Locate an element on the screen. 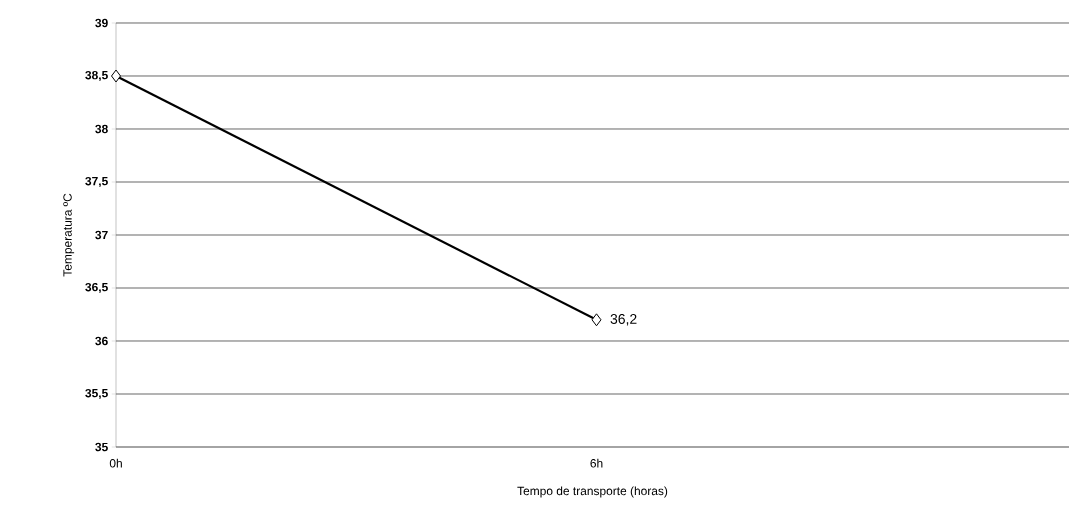  x-axis-title: Tempo de transporte (horas) is located at coordinates (592, 492).